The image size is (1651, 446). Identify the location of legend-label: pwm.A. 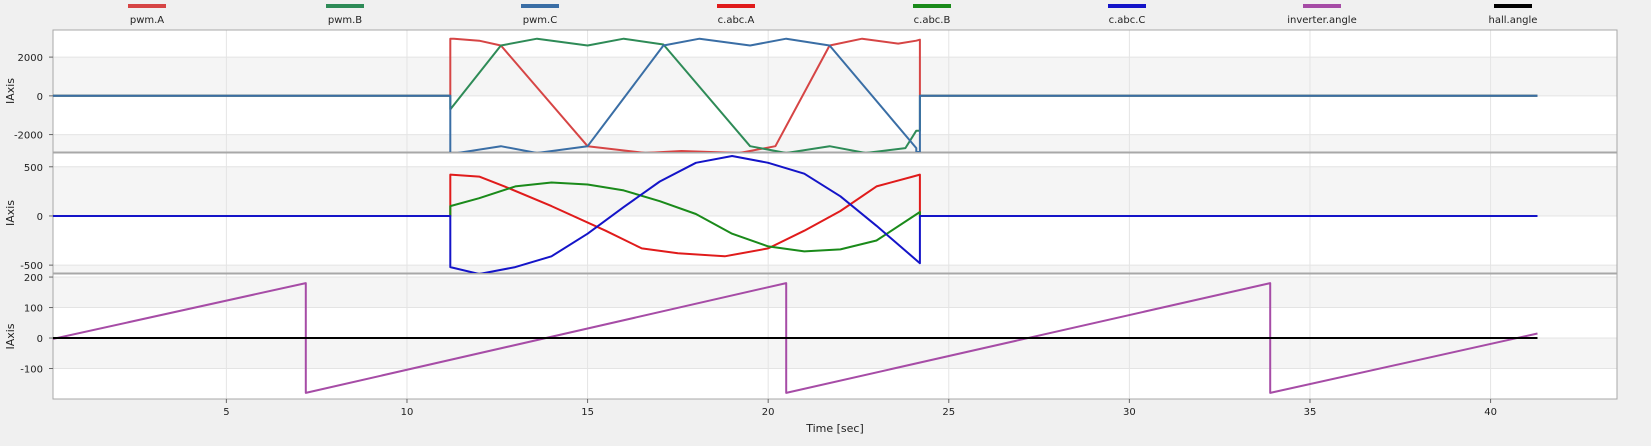
(147, 20).